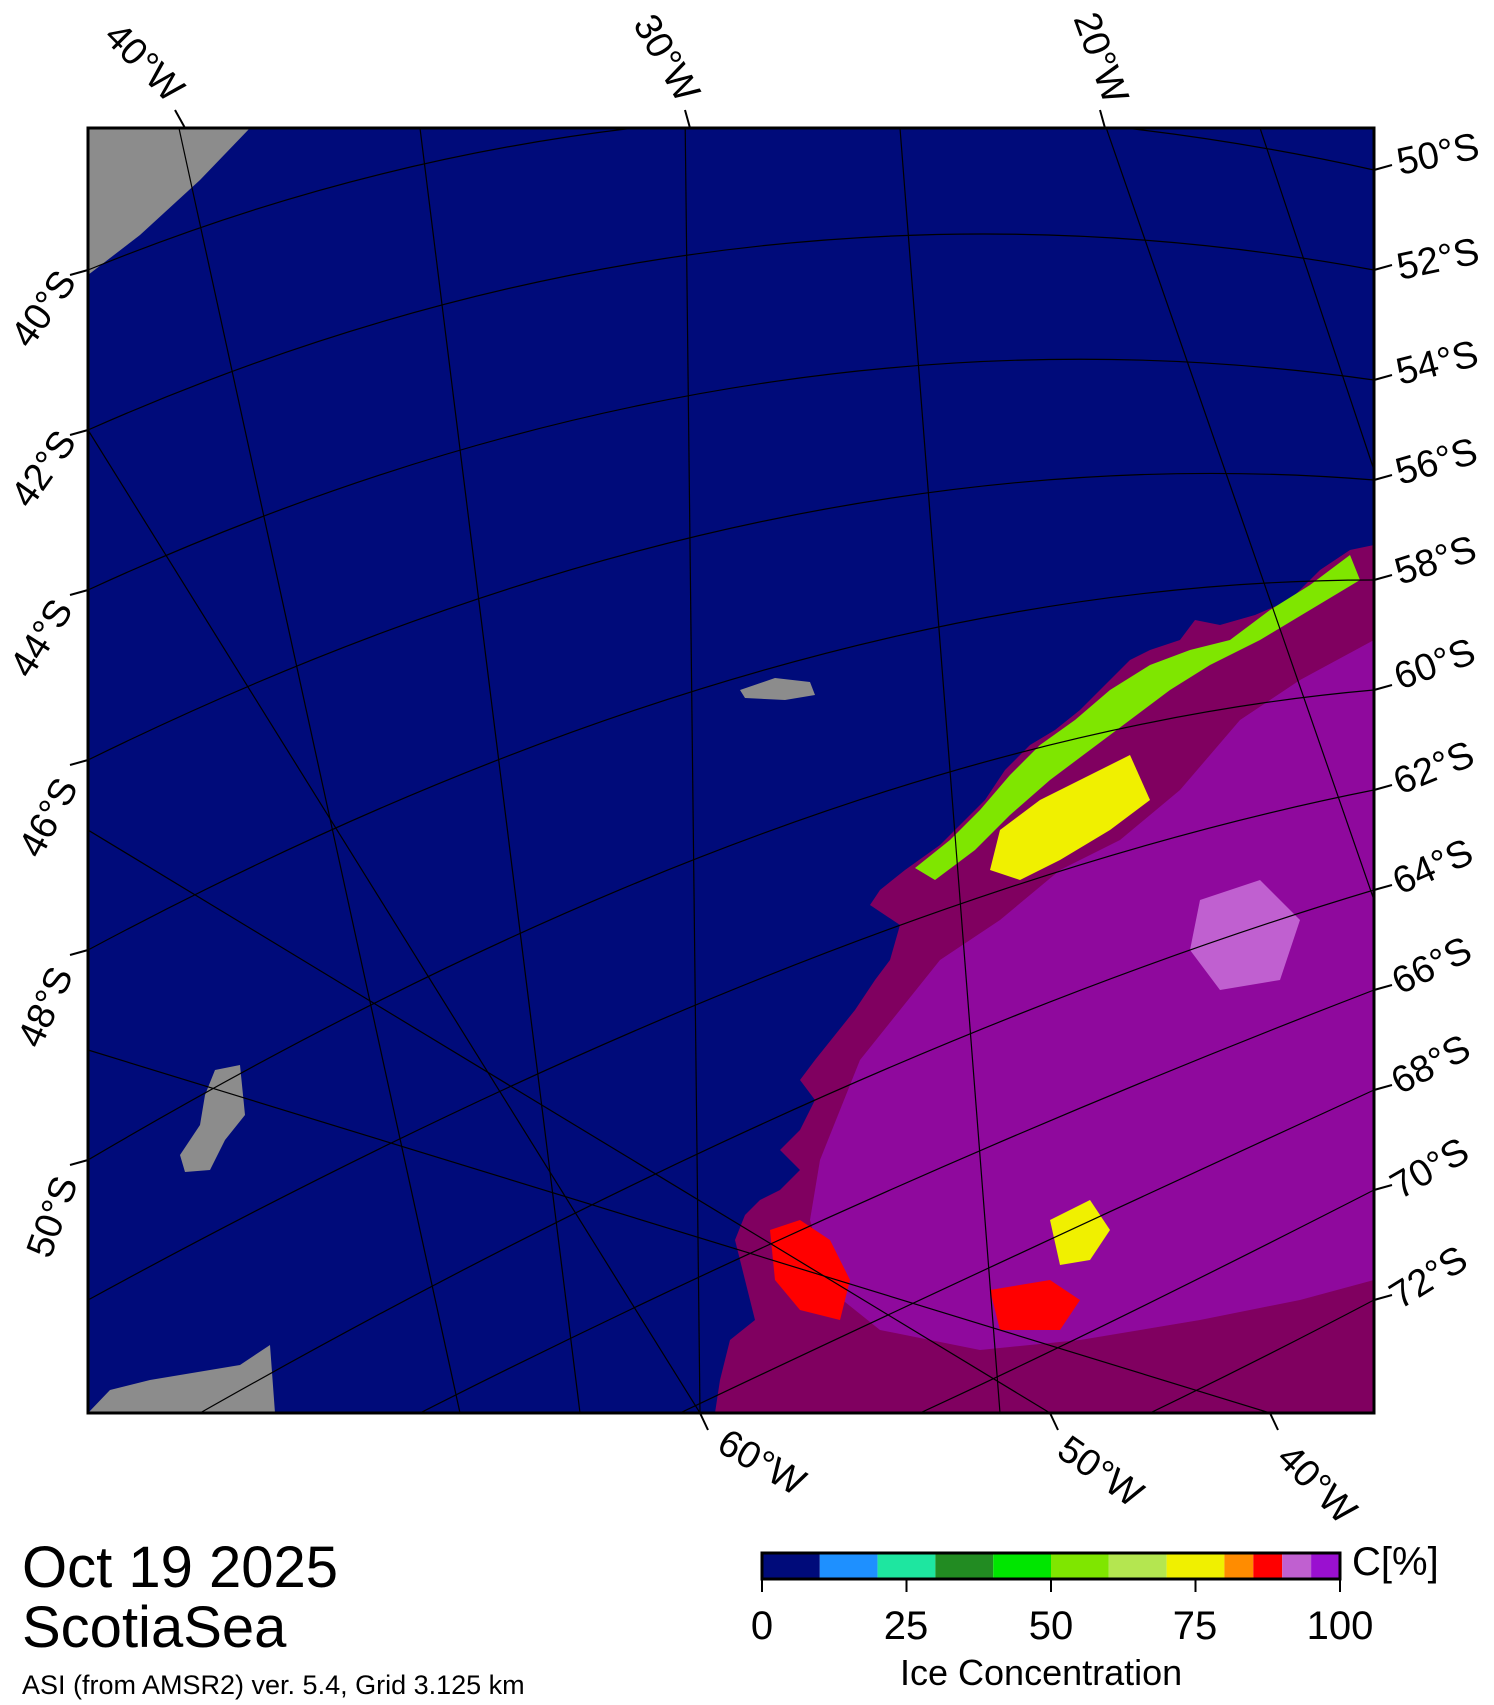 This screenshot has width=1494, height=1705. Describe the element at coordinates (1137, 717) in the screenshot. I see `sea-ice-green-edge` at that location.